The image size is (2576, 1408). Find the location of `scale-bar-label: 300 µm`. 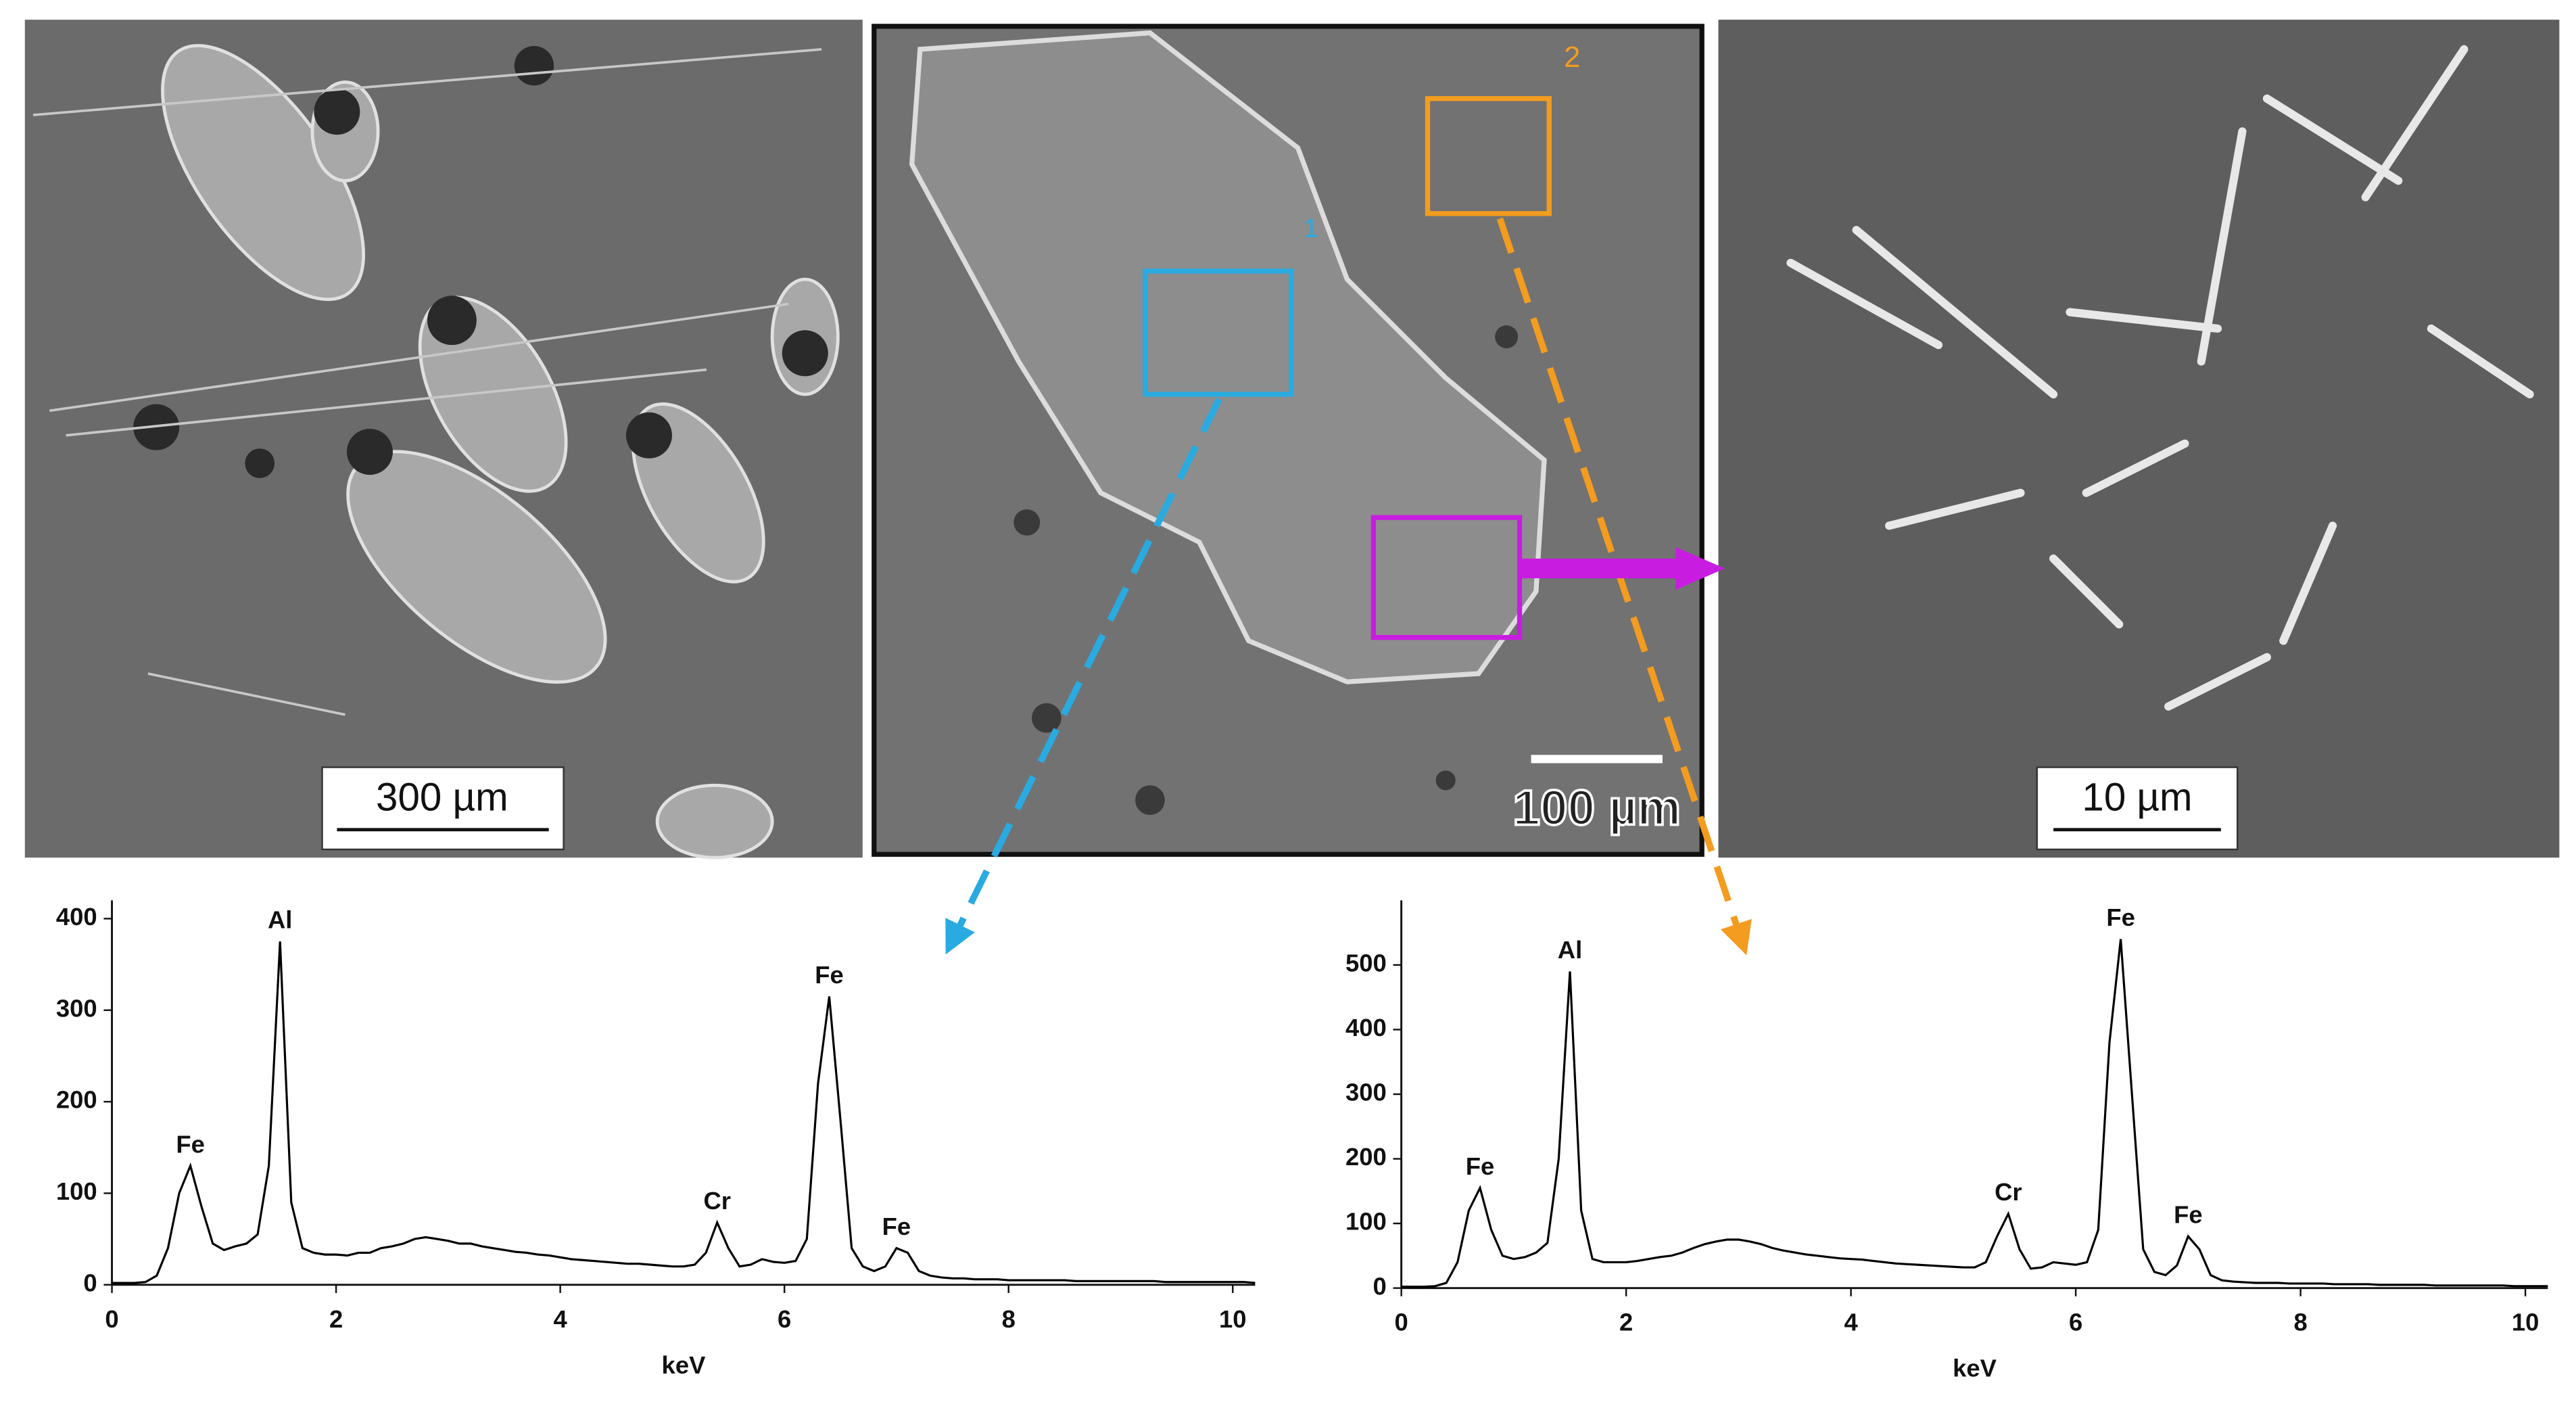

scale-bar-label: 300 µm is located at coordinates (442, 798).